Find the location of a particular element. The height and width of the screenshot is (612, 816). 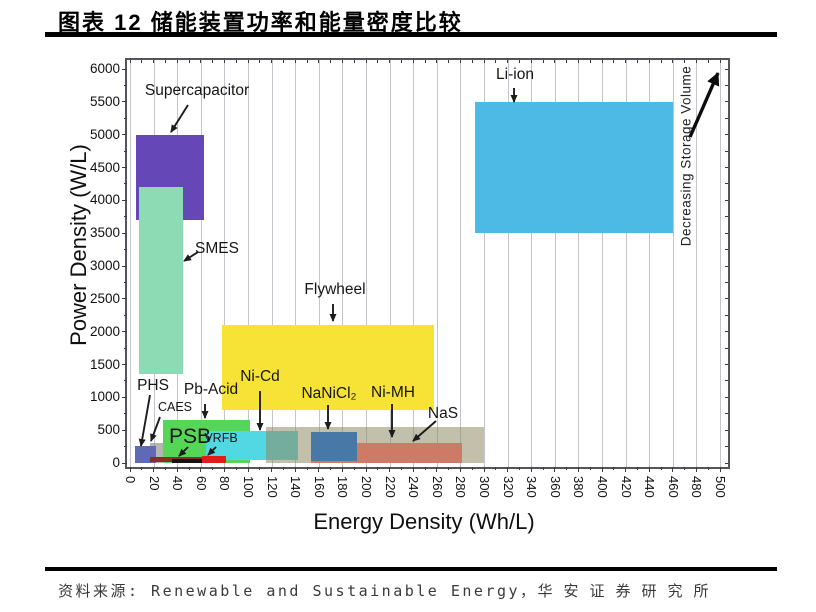

x-tick-label: 240 is located at coordinates (414, 487).